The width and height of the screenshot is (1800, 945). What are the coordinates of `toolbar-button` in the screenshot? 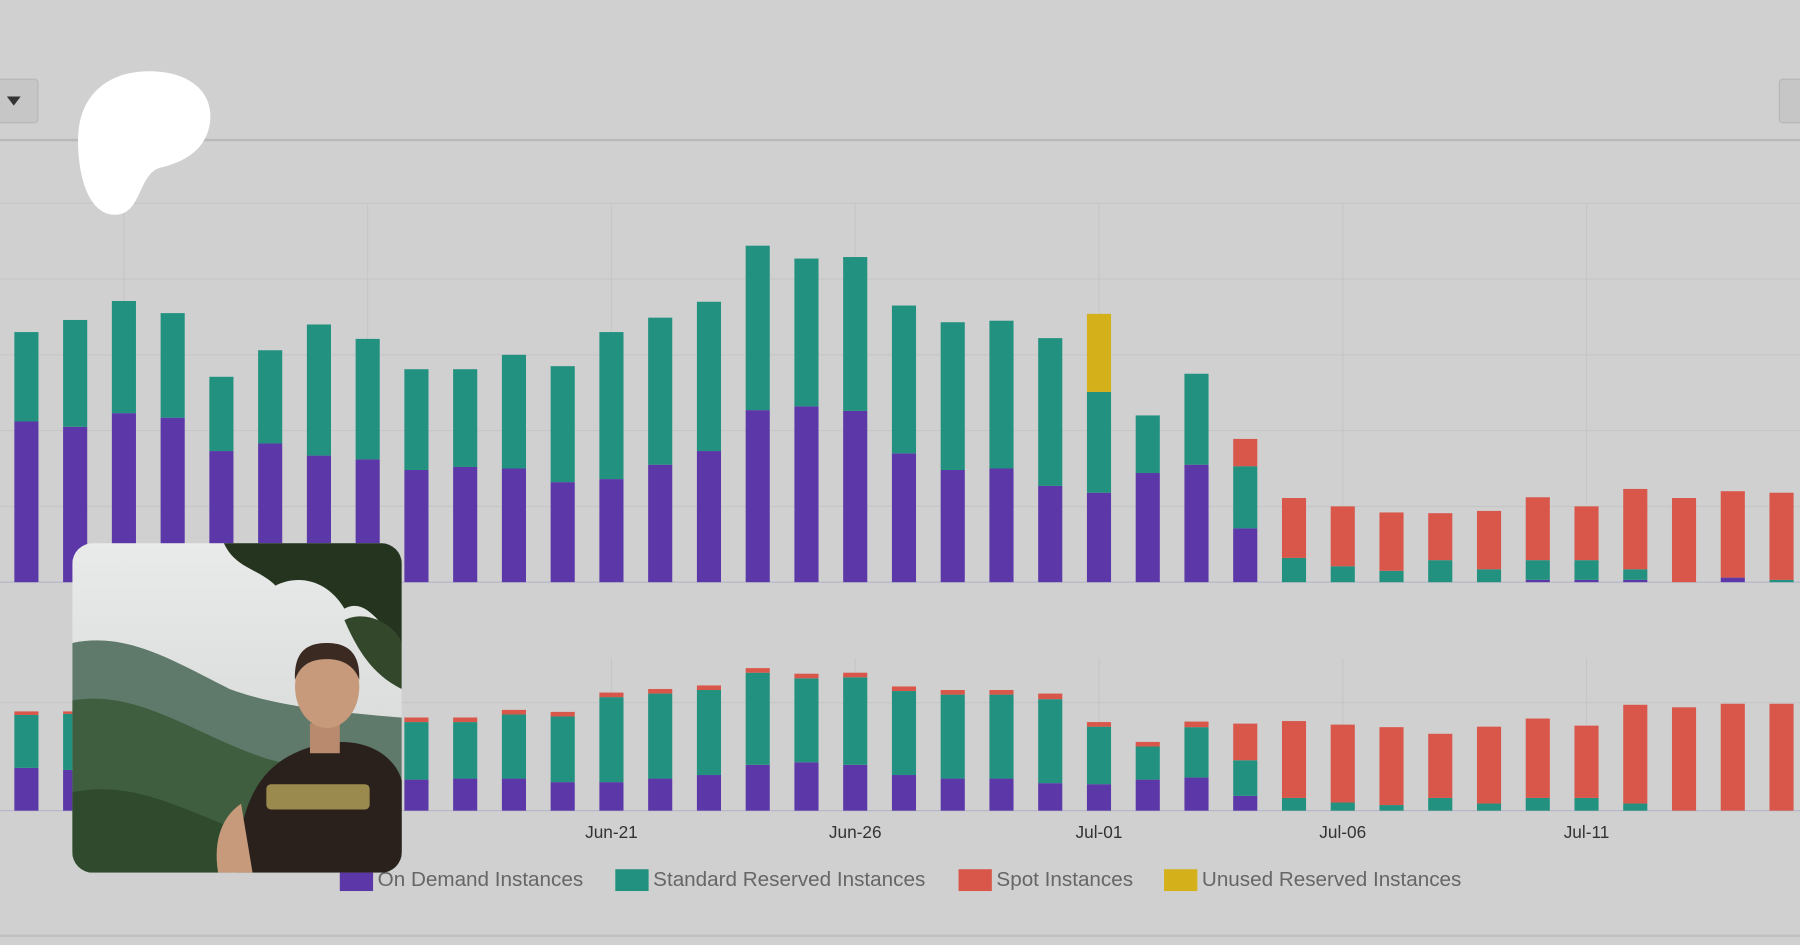 It's located at (1789, 101).